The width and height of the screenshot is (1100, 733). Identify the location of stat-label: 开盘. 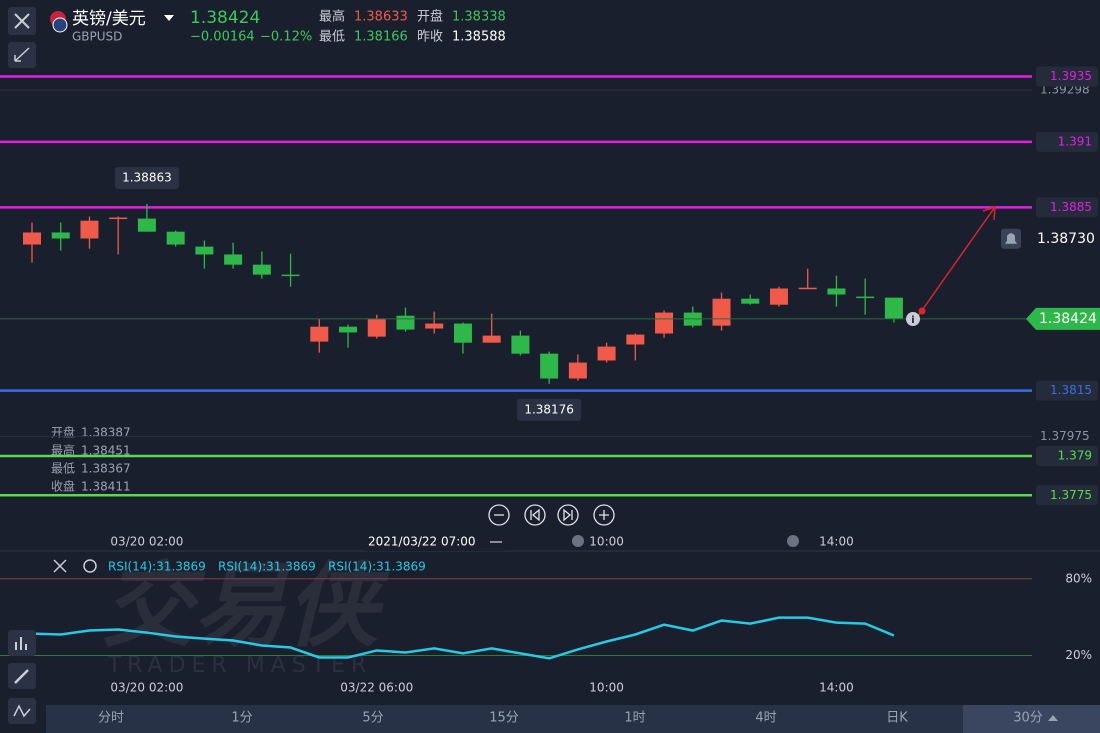
(430, 17).